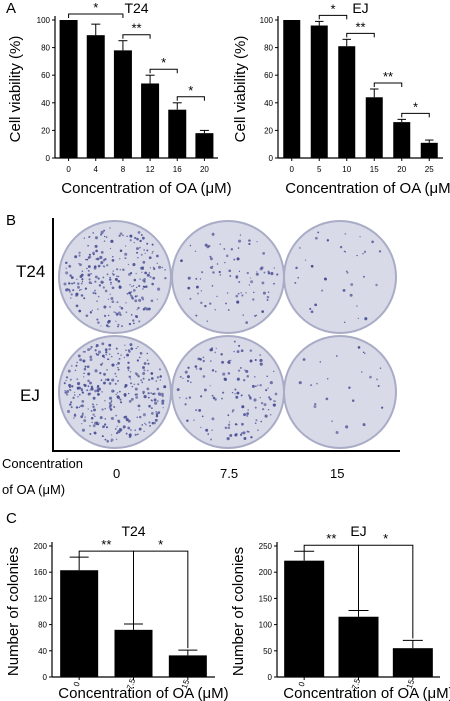 The width and height of the screenshot is (450, 701). Describe the element at coordinates (266, 546) in the screenshot. I see `y-tick-label: 250` at that location.